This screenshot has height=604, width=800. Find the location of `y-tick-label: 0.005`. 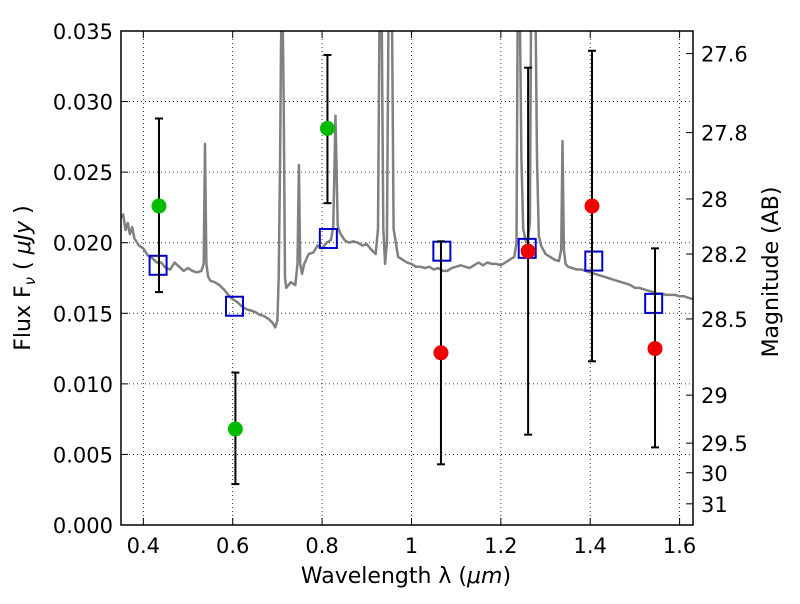

y-tick-label: 0.005 is located at coordinates (83, 455).